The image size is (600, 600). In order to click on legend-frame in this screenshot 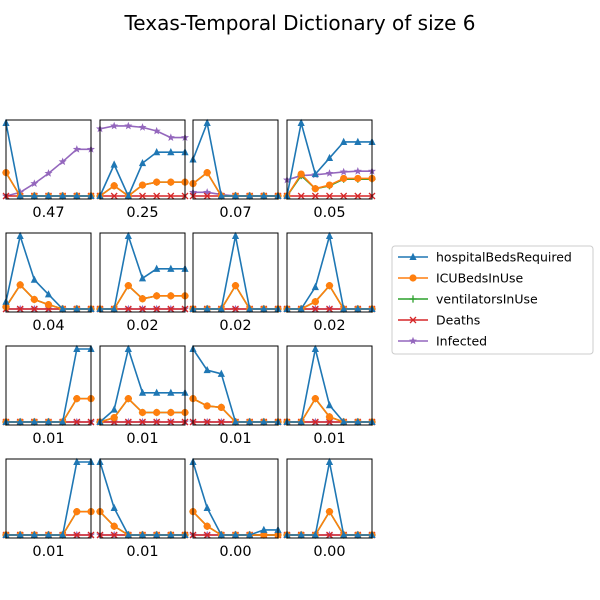, I will do `click(492, 300)`.